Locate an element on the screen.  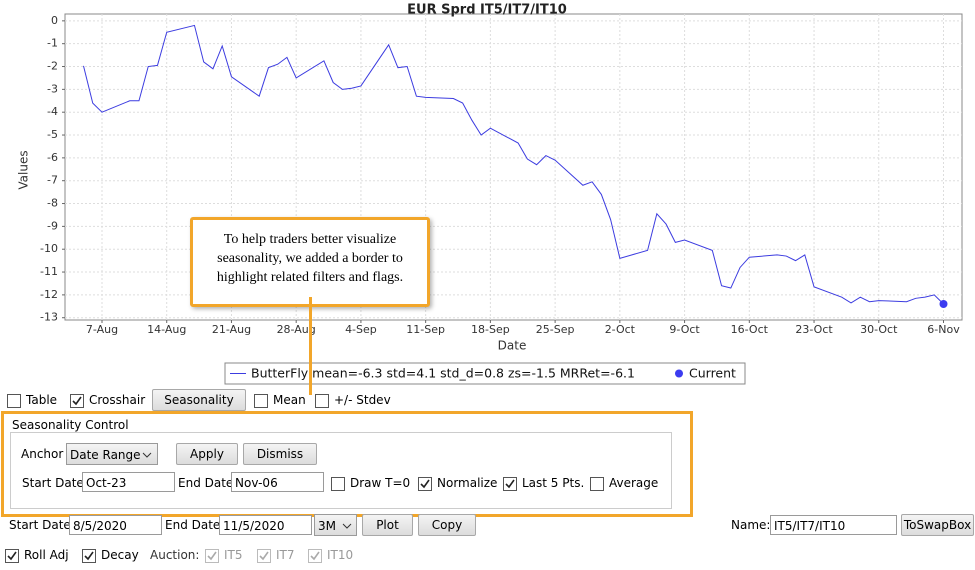
label: Anchor is located at coordinates (42, 454).